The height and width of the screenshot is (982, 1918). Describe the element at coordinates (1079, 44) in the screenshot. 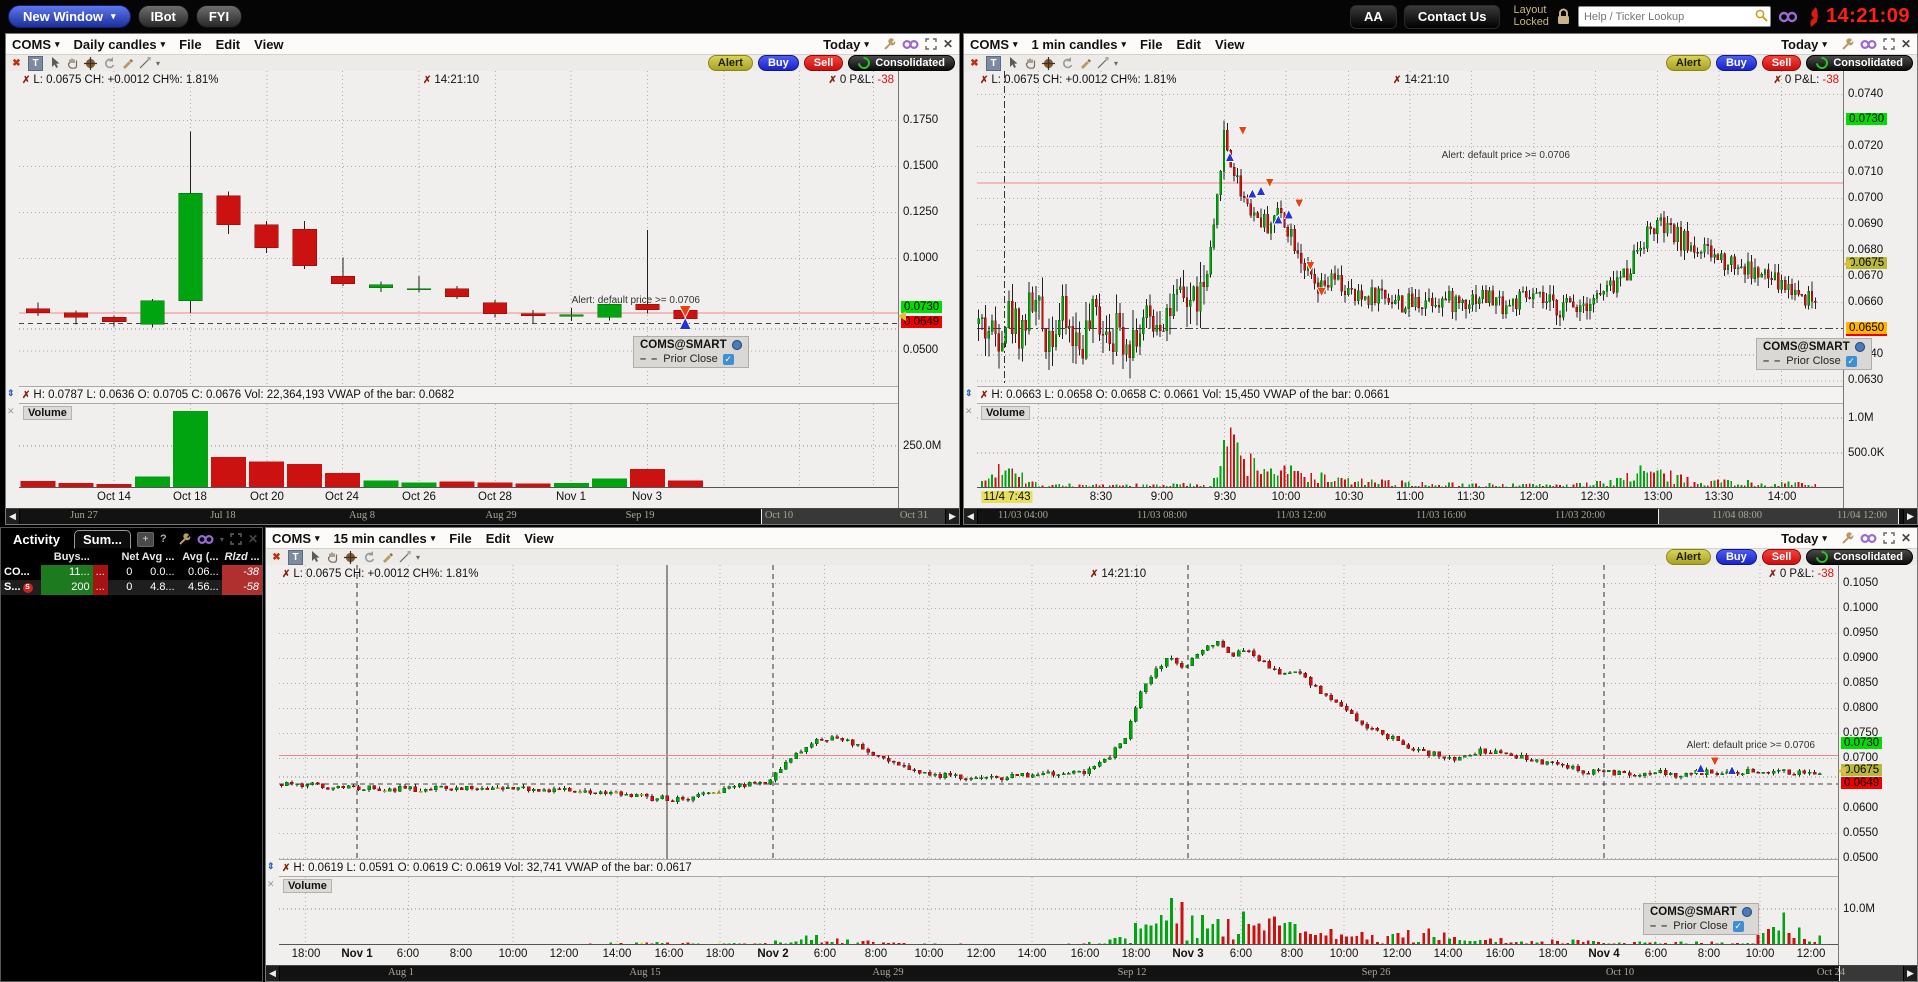

I see `timeframe-menu: 1 min candles ▾` at that location.